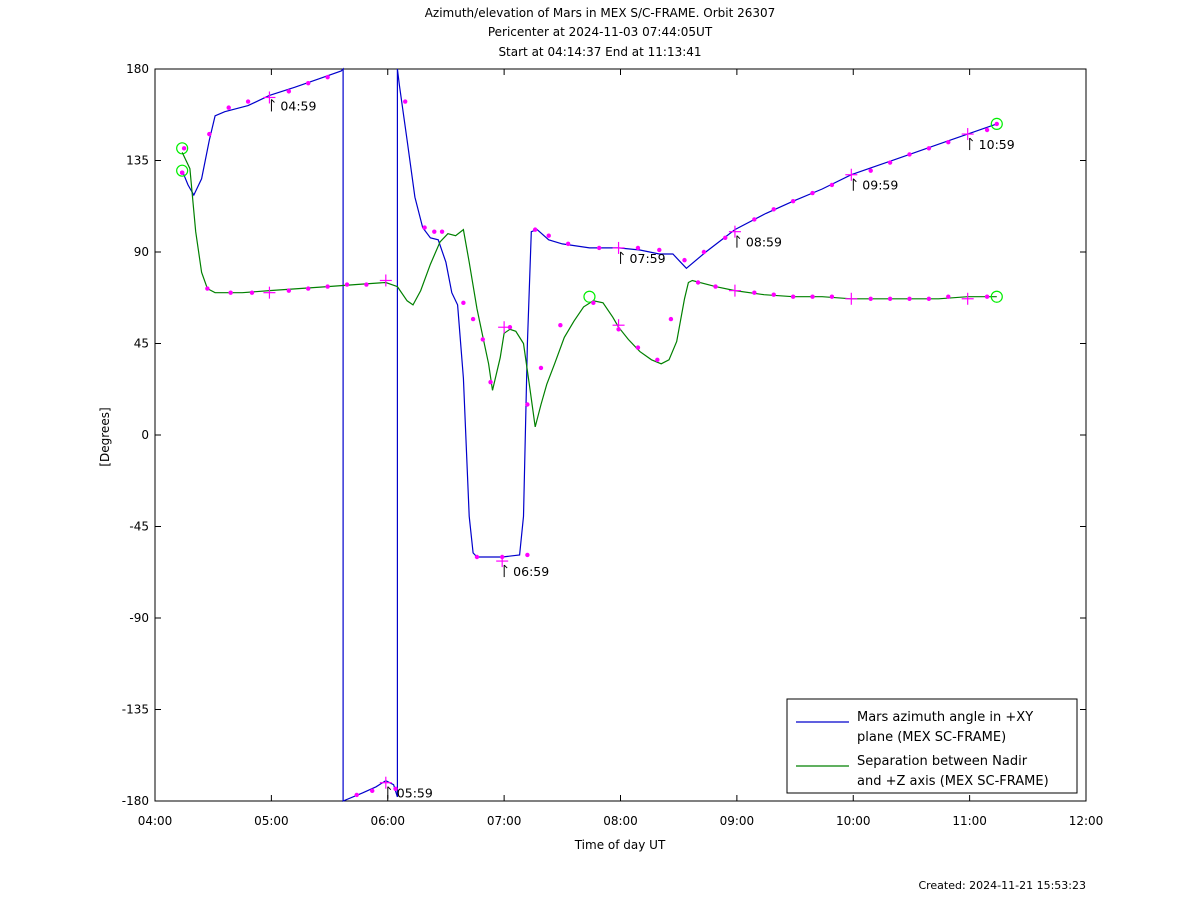 This screenshot has height=901, width=1200. Describe the element at coordinates (141, 252) in the screenshot. I see `y-tick-label-2: 90` at that location.